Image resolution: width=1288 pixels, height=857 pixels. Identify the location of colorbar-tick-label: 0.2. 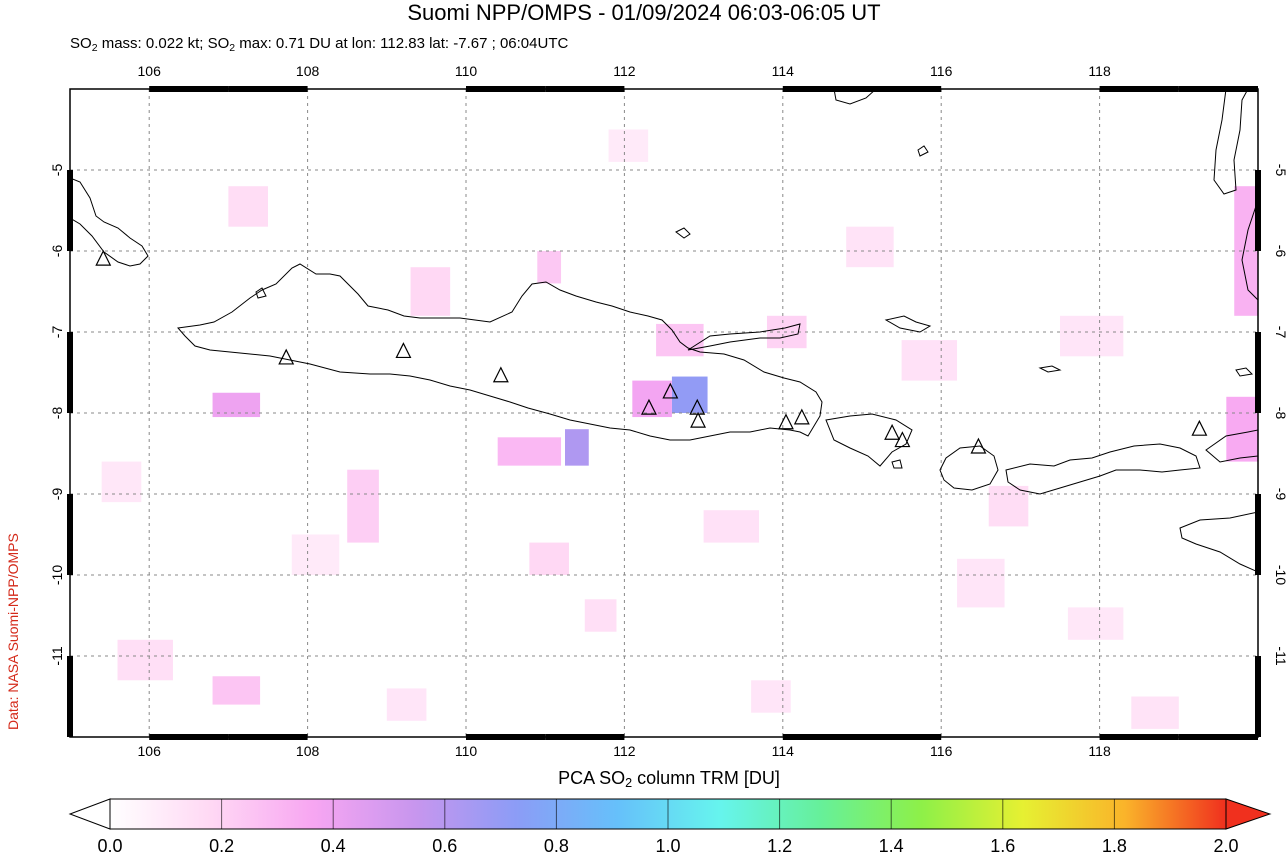
(222, 846).